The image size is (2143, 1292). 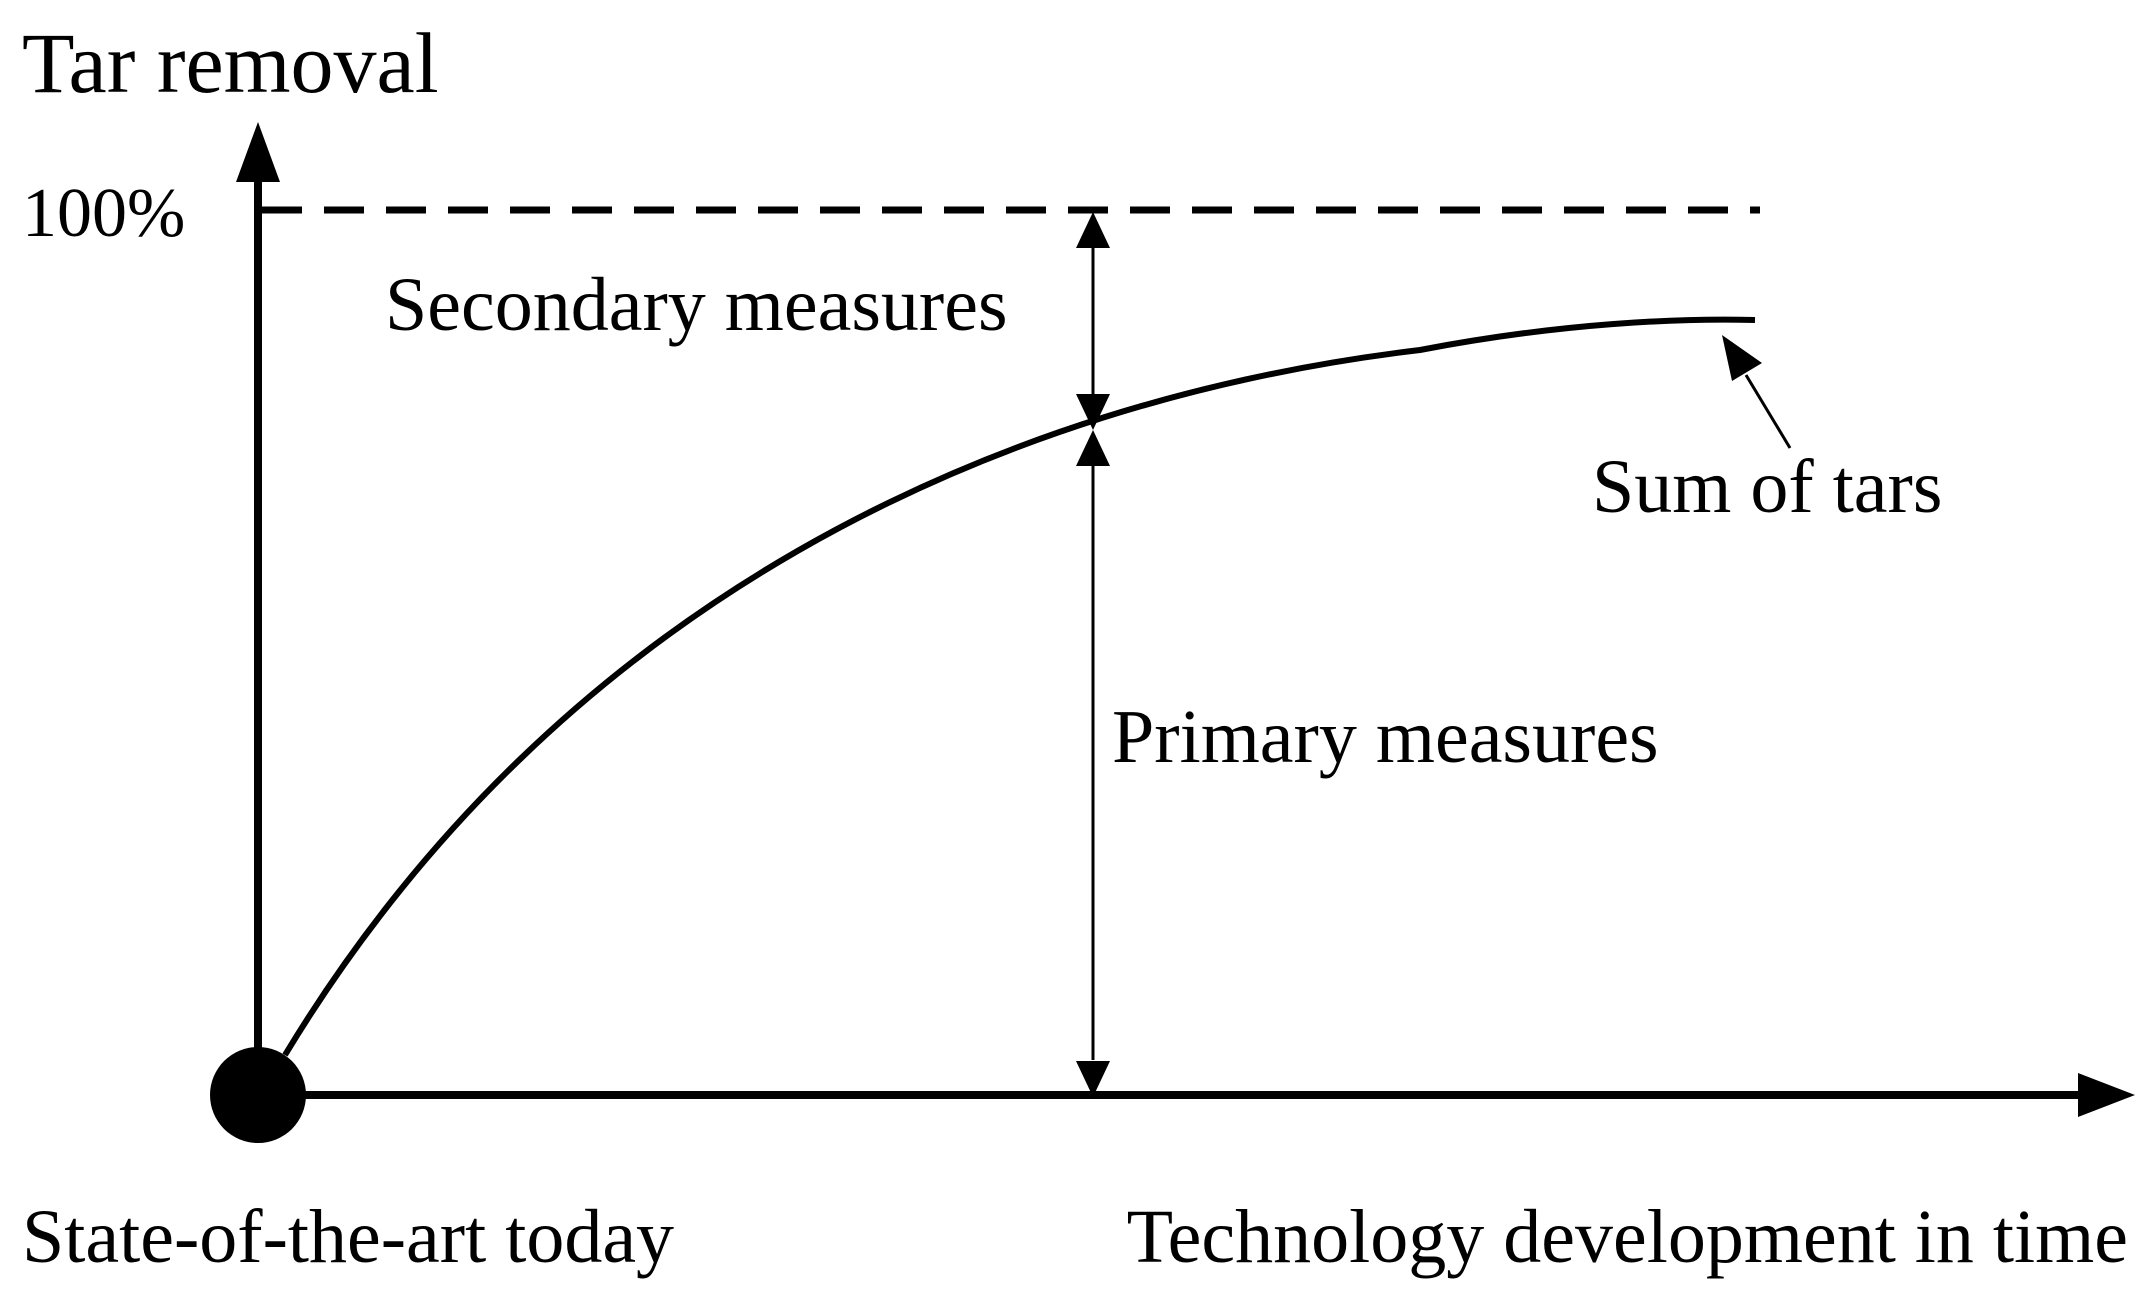 I want to click on sum-of-tars-pointer-arrowhead, so click(x=1742, y=358).